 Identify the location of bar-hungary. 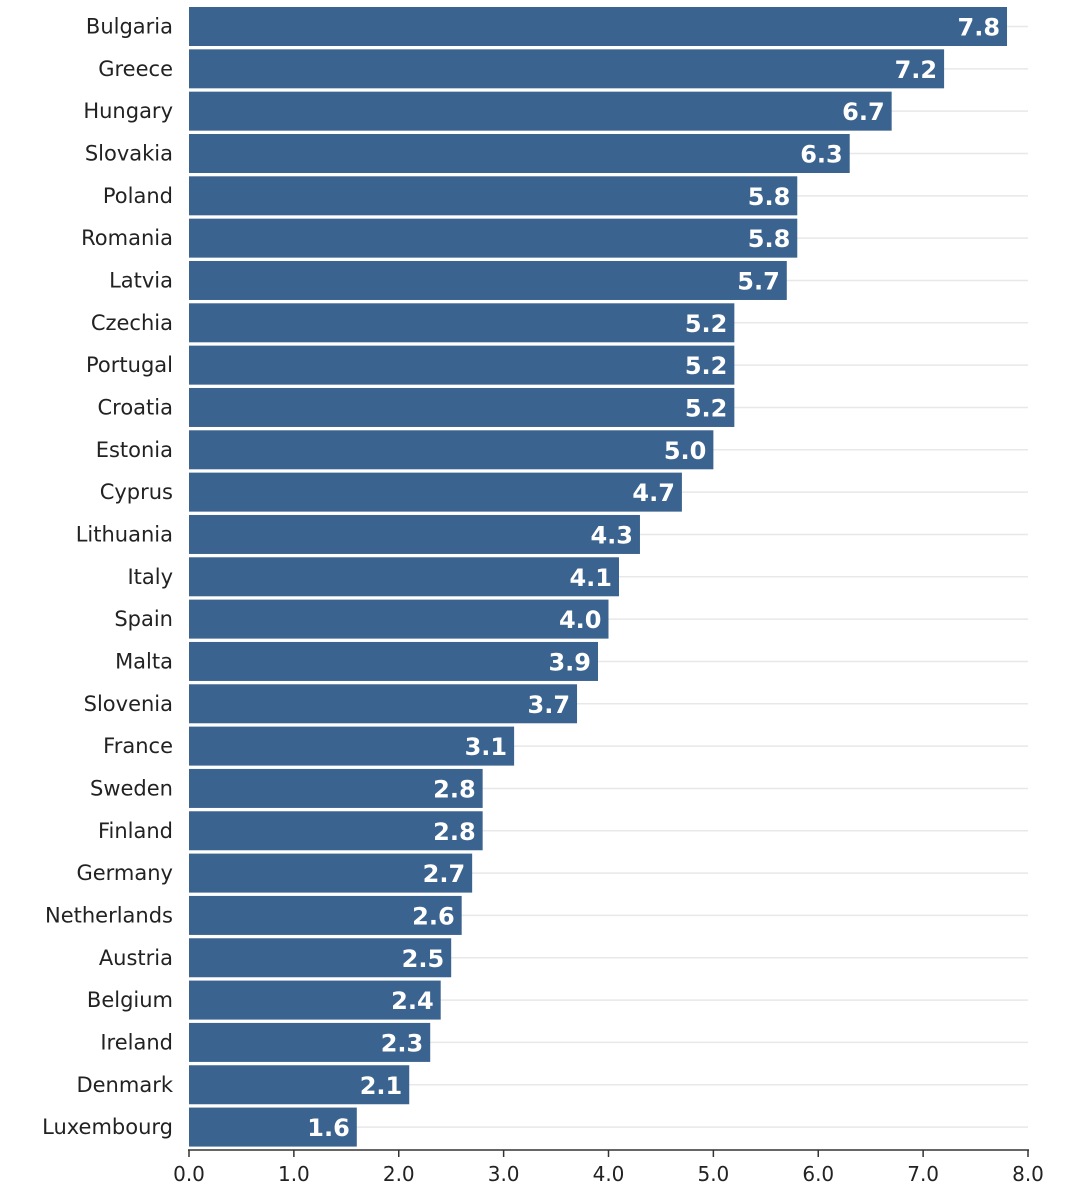
(540, 111).